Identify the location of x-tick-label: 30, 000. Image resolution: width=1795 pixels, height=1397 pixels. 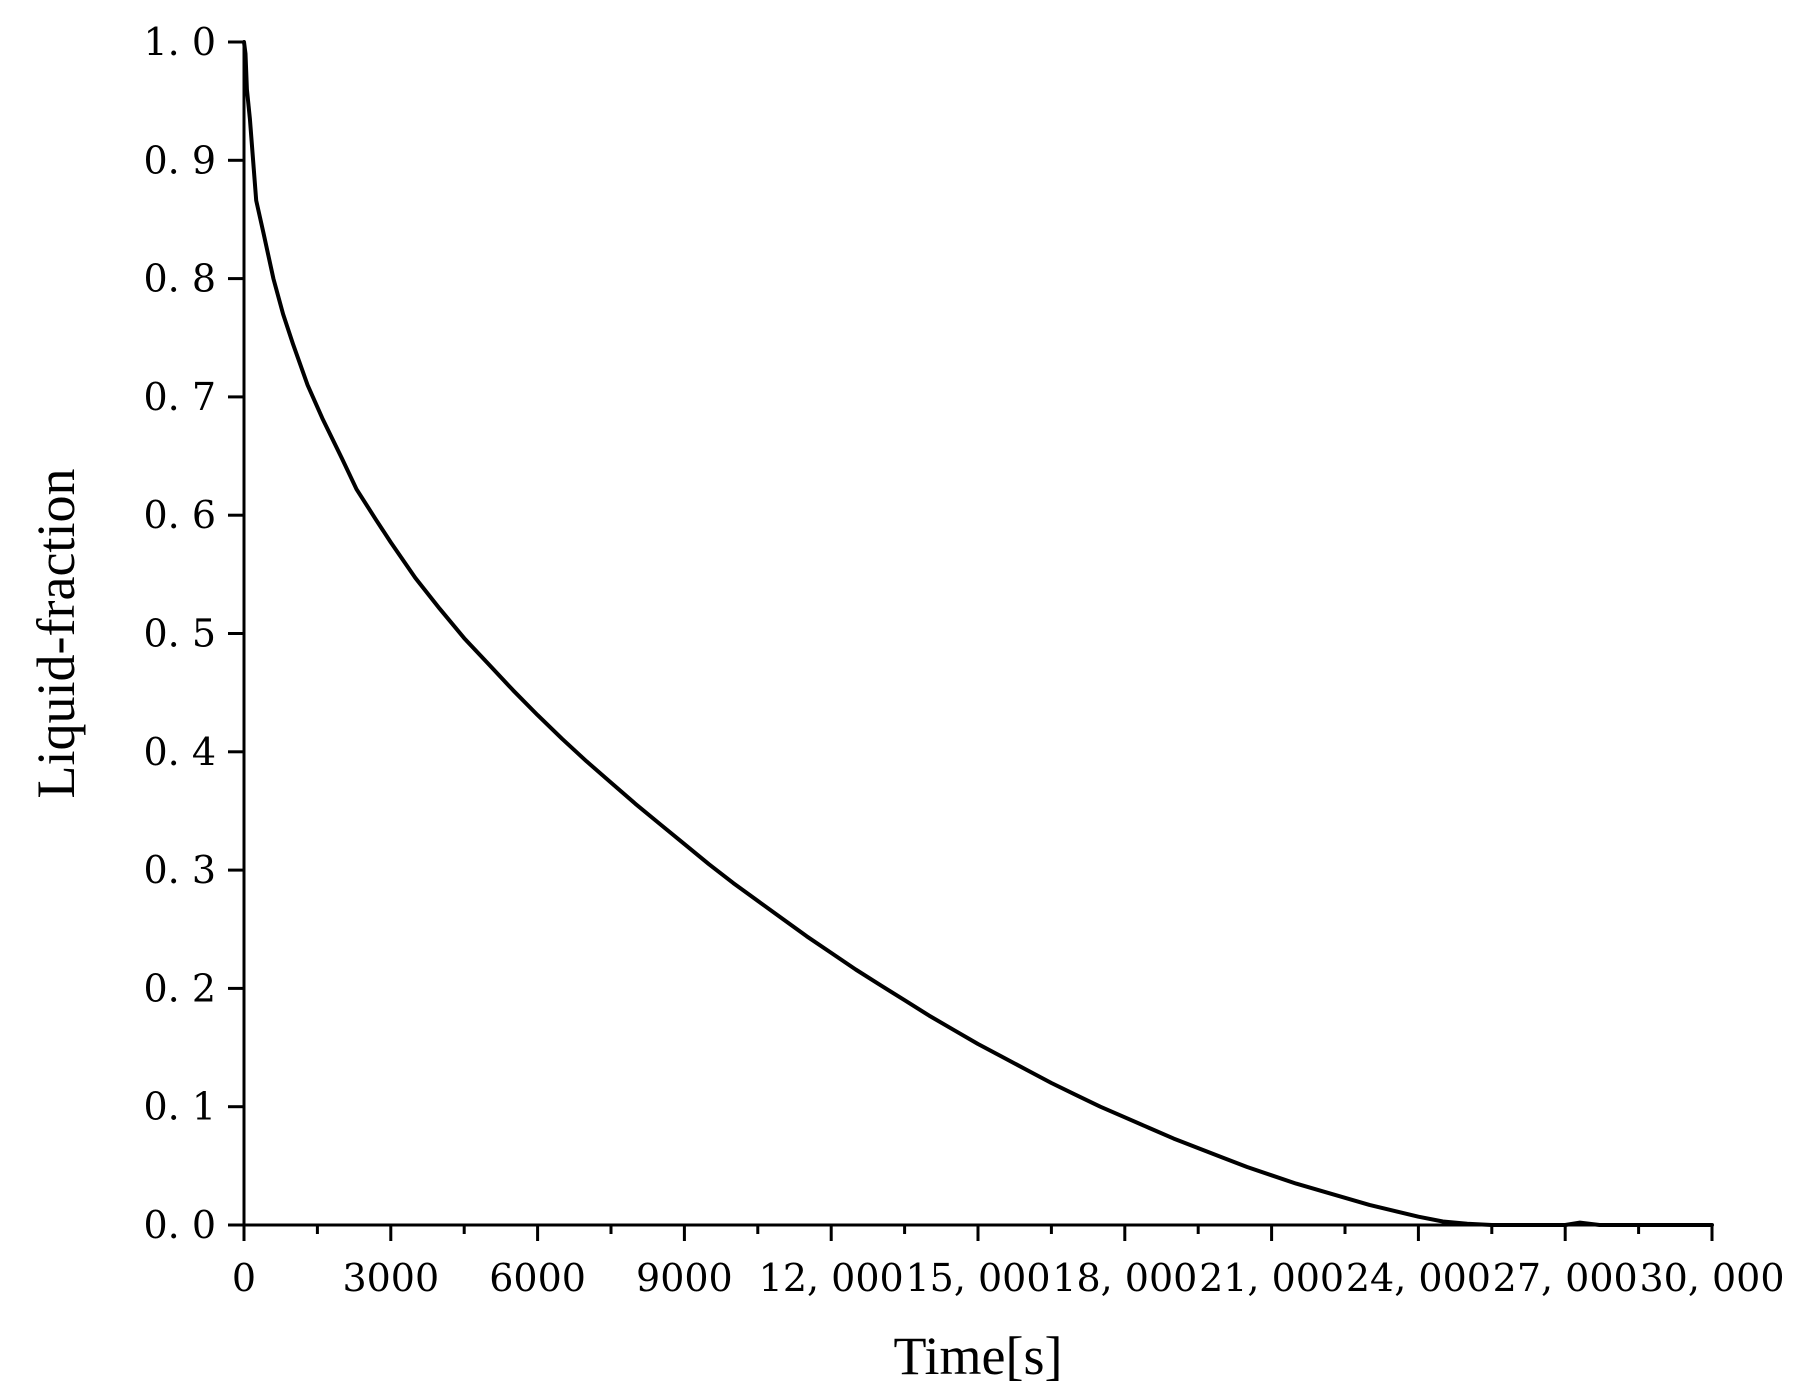
(1711, 1278).